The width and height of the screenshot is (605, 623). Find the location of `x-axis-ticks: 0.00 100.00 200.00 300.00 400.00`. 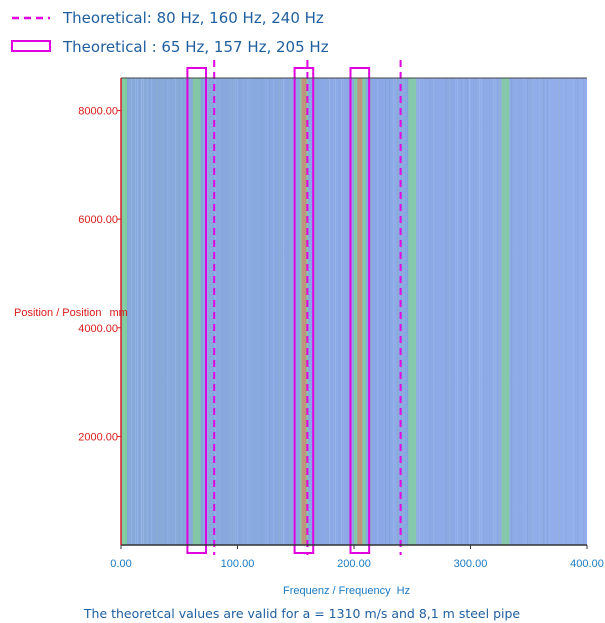

x-axis-ticks: 0.00 100.00 200.00 300.00 400.00 is located at coordinates (357, 557).